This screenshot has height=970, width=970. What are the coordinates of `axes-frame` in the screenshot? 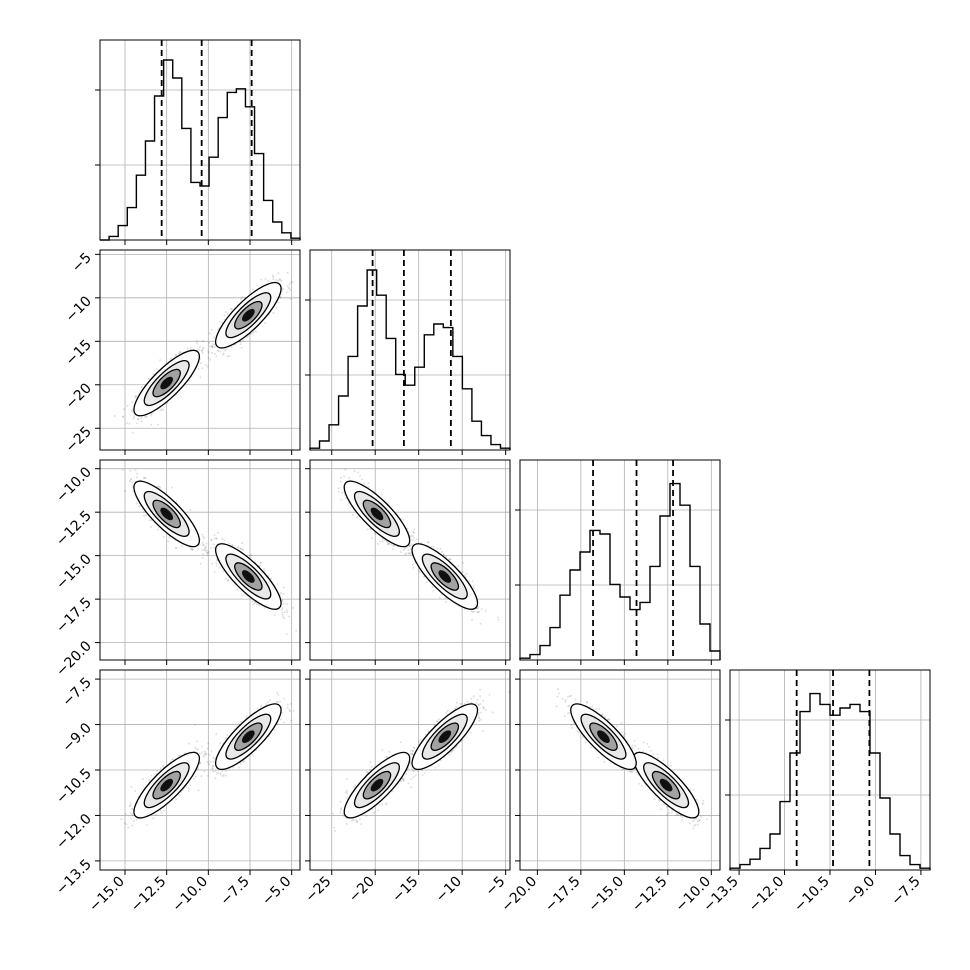 It's located at (410, 350).